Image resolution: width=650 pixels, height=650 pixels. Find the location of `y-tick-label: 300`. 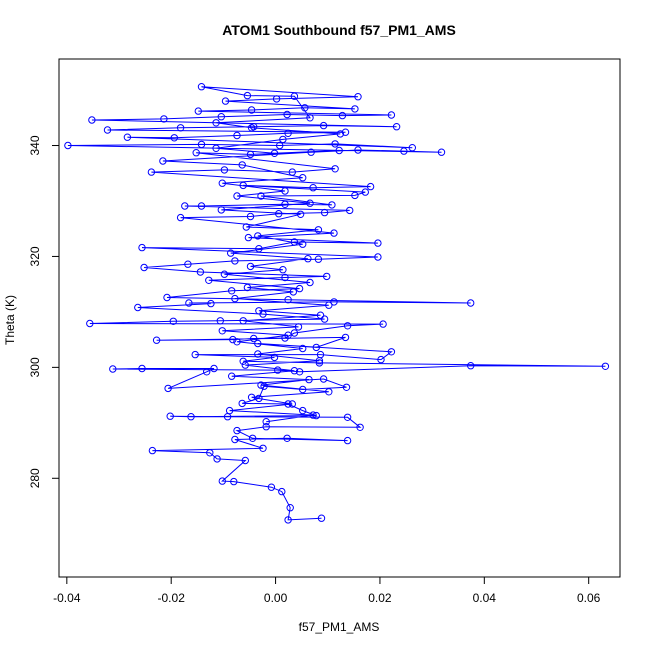

y-tick-label: 300 is located at coordinates (35, 367).